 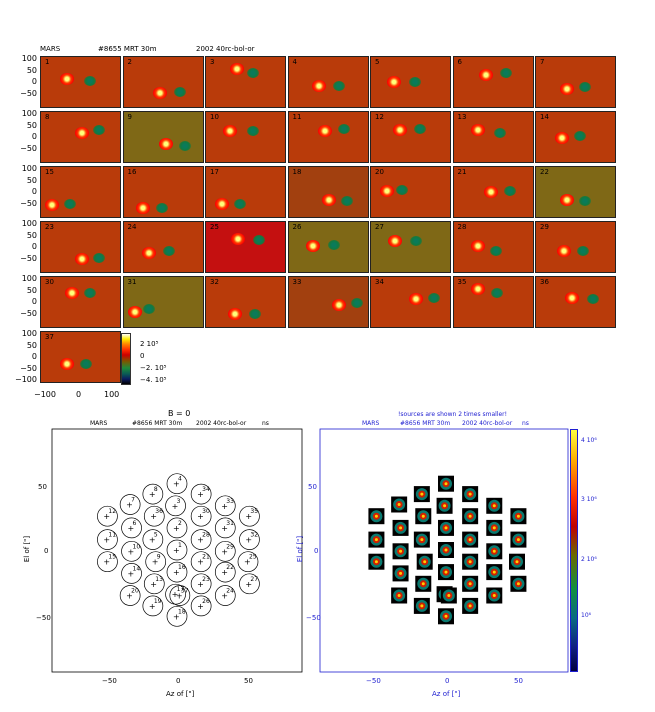 What do you see at coordinates (493, 137) in the screenshot?
I see `bolometer-panel-13: 13` at bounding box center [493, 137].